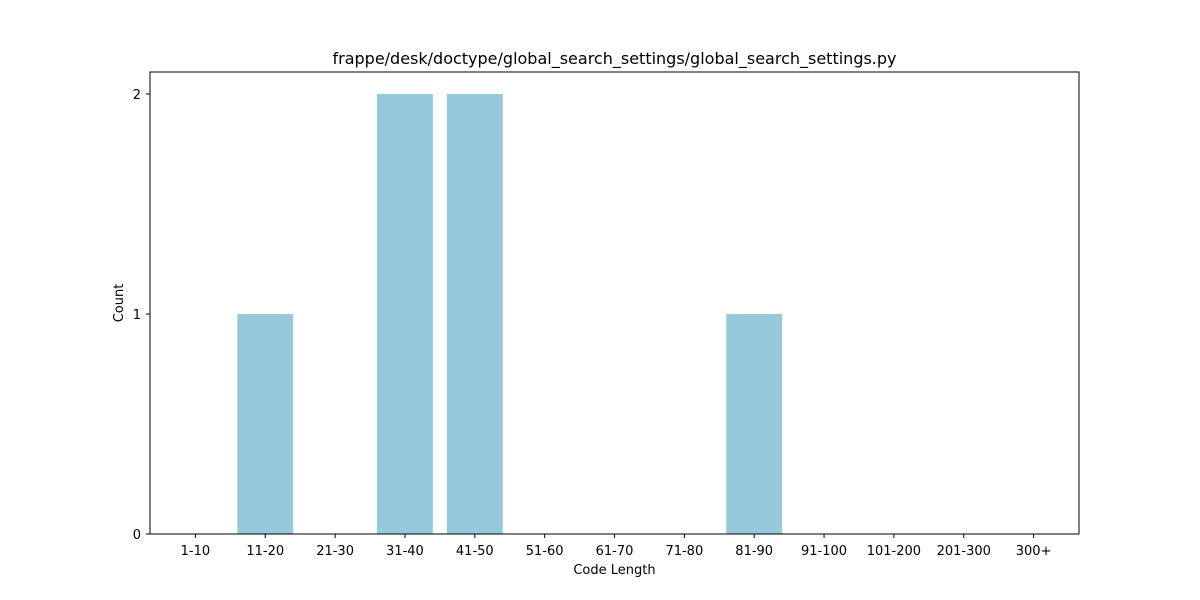  Describe the element at coordinates (196, 551) in the screenshot. I see `x-tick-label: 1-10` at that location.